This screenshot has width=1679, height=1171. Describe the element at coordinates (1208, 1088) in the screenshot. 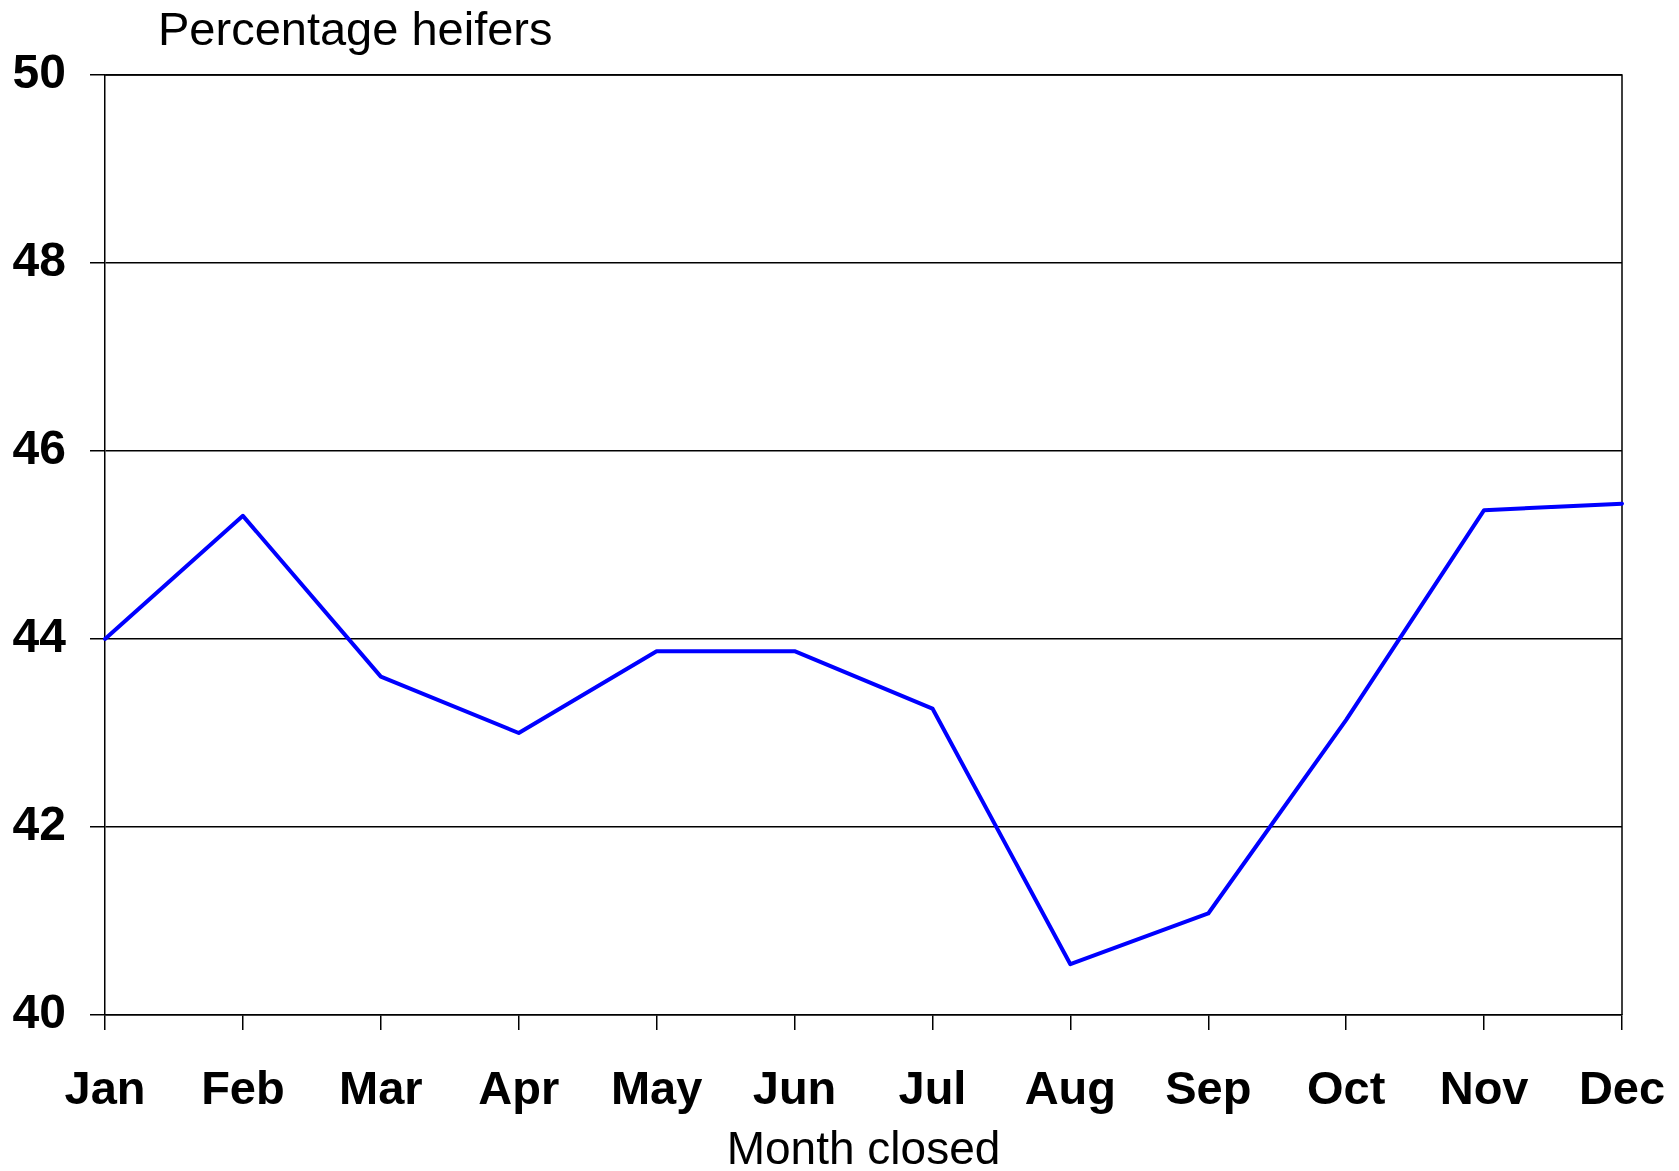

I see `x-tick-label: Sep` at that location.